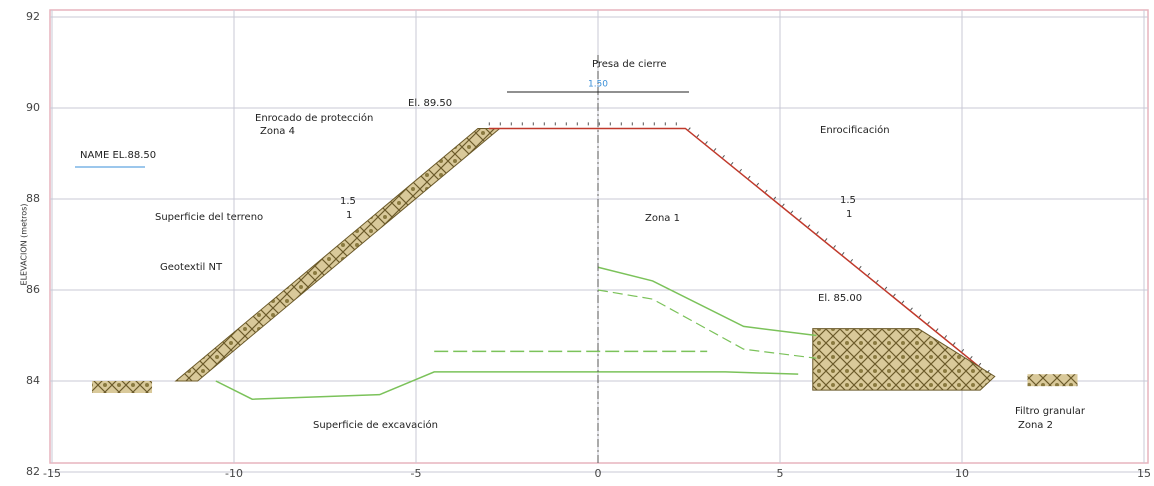 Image resolution: width=1154 pixels, height=486 pixels. What do you see at coordinates (662, 218) in the screenshot?
I see `label: Zona 1` at bounding box center [662, 218].